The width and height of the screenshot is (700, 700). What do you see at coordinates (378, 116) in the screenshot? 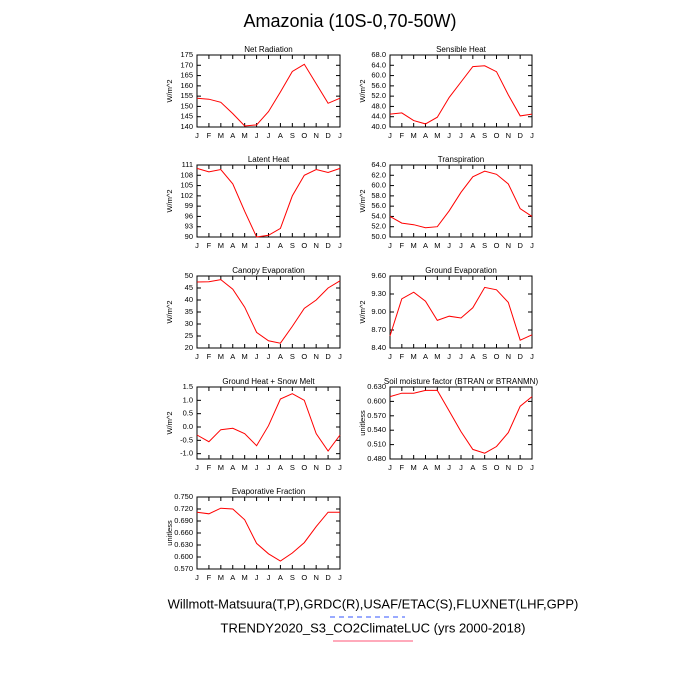
I see `y-tick-label: 44.0` at bounding box center [378, 116].